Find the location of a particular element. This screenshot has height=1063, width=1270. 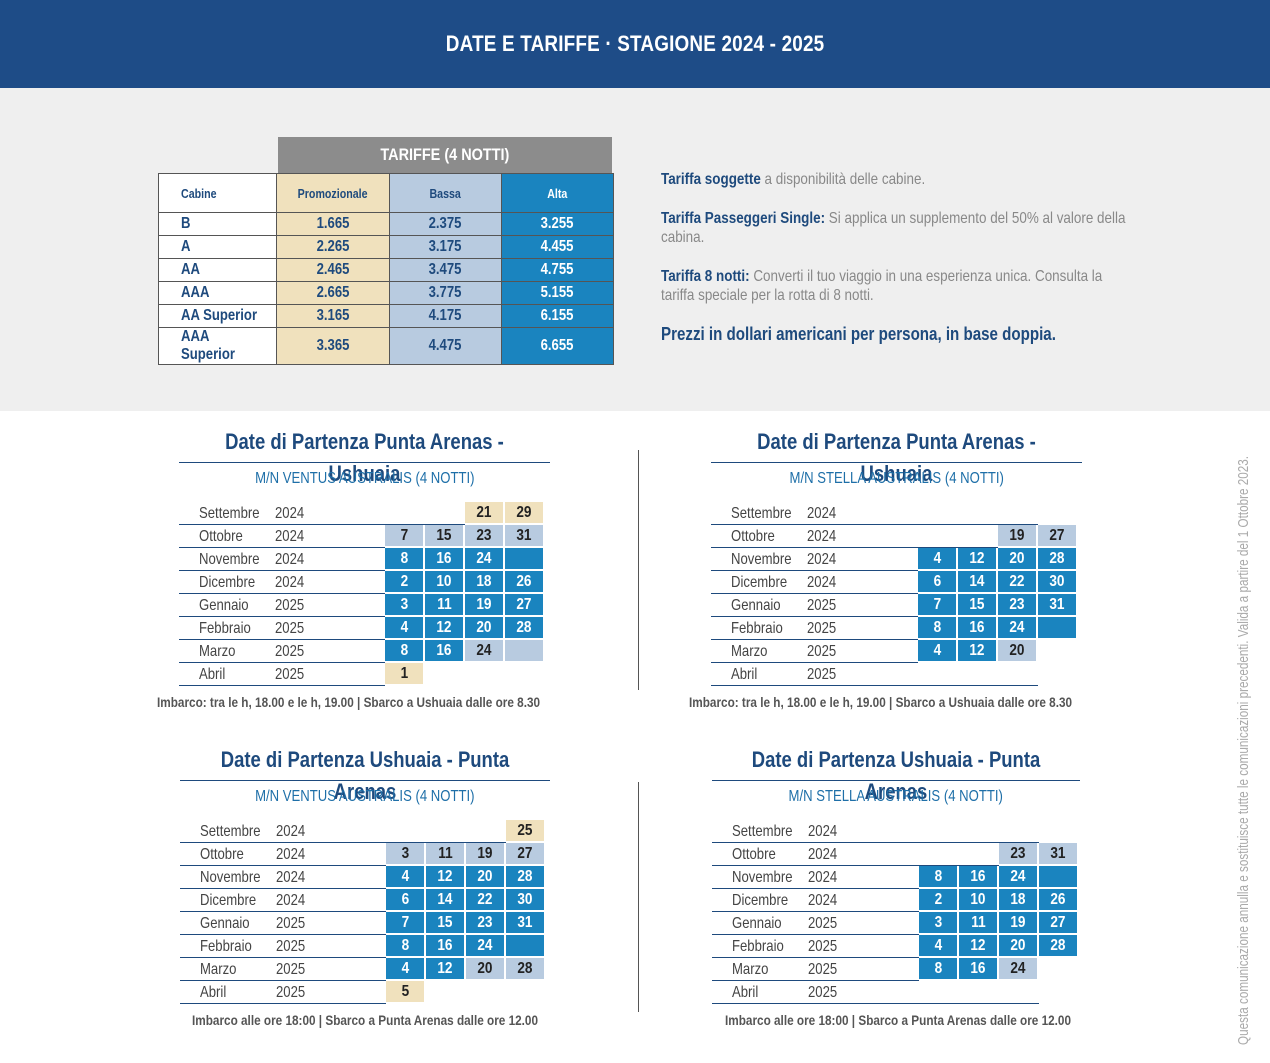

departure-date-cell: 1 is located at coordinates (404, 673).